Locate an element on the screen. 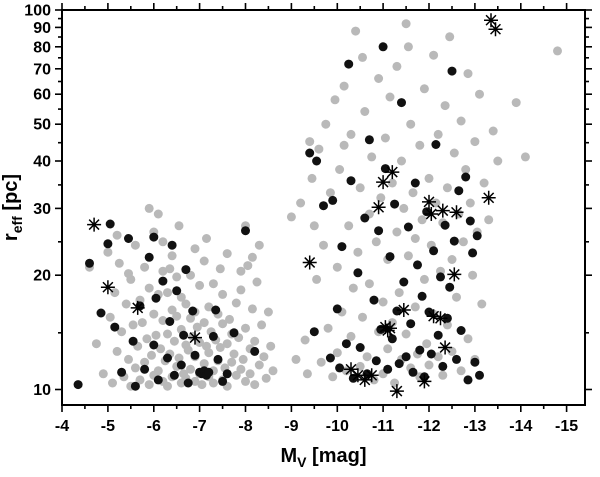 The width and height of the screenshot is (600, 477). y-tick-label: 100 is located at coordinates (37, 11).